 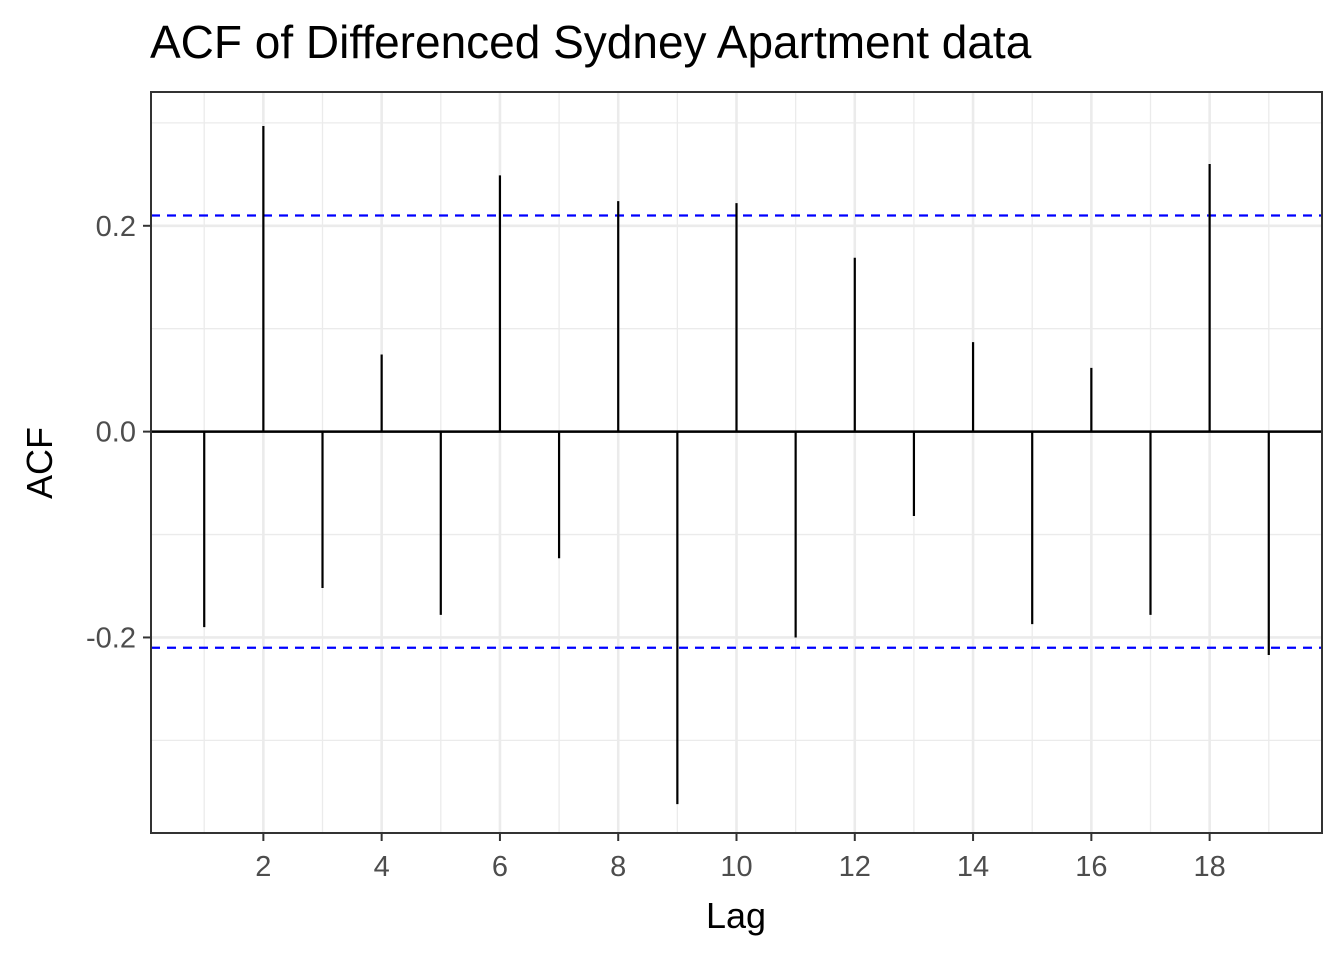 I want to click on y-axis: -0.2 0.0 0.2, so click(x=118, y=432).